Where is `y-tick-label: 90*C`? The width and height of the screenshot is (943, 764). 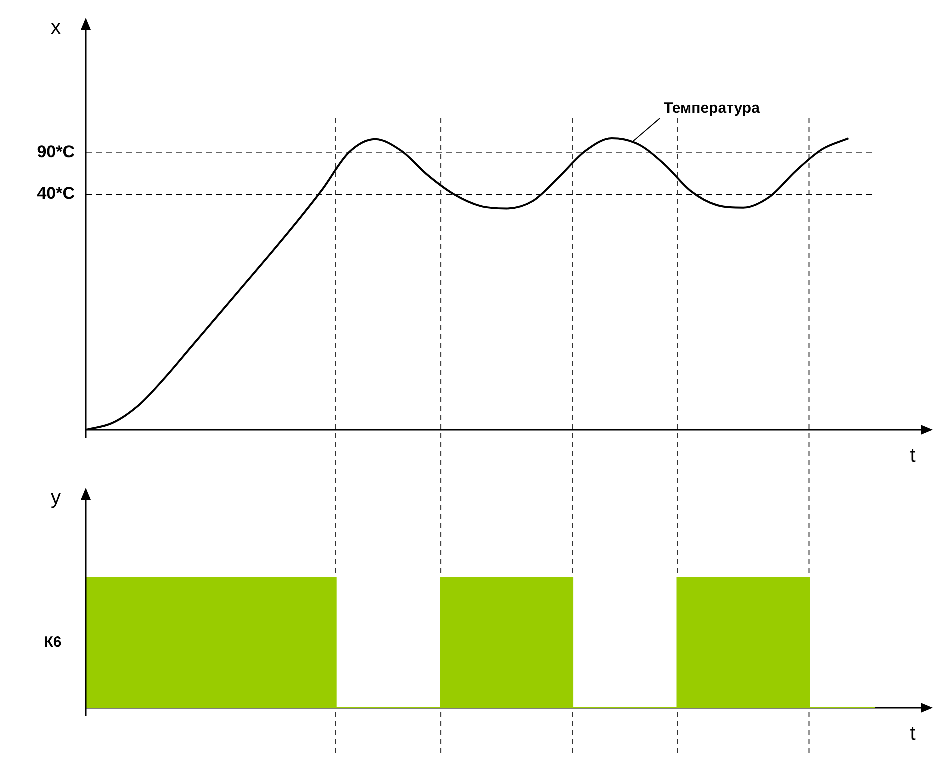 y-tick-label: 90*C is located at coordinates (56, 152).